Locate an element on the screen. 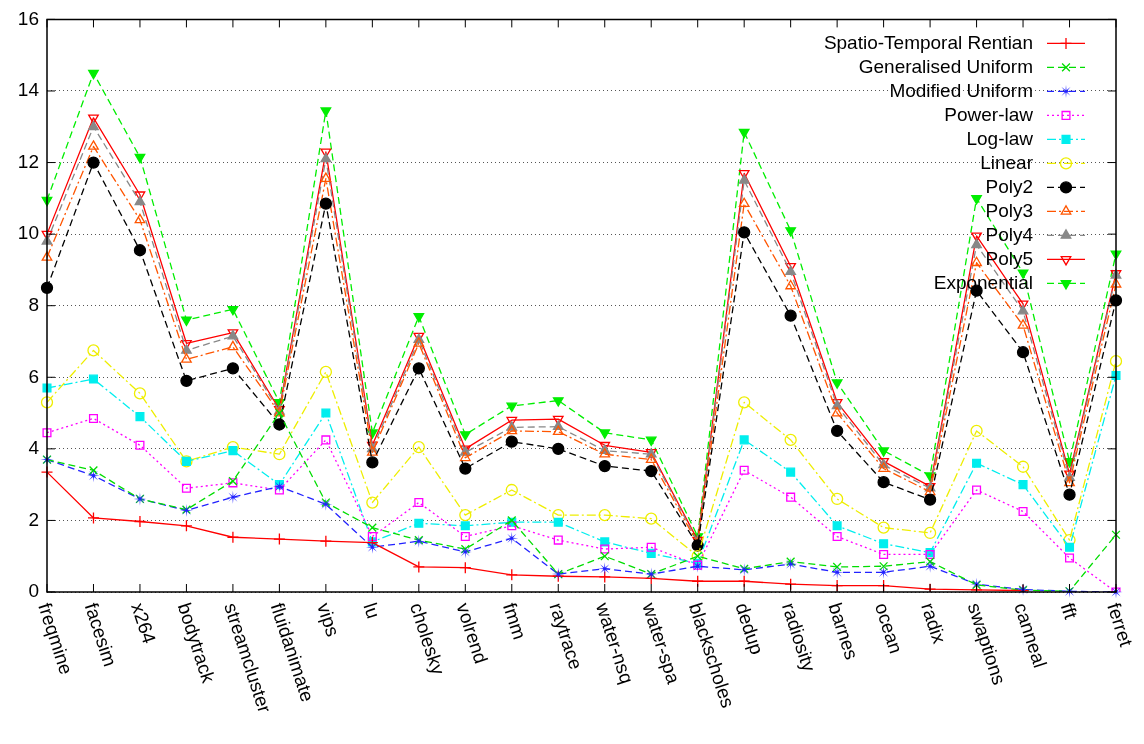 The width and height of the screenshot is (1144, 744). y-tick-label: 10 is located at coordinates (28, 233).